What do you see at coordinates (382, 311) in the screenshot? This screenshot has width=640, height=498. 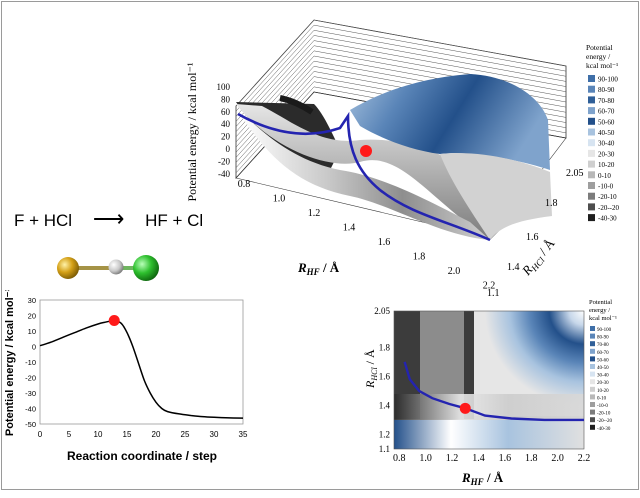 I see `contour-y-tick: 2.05` at bounding box center [382, 311].